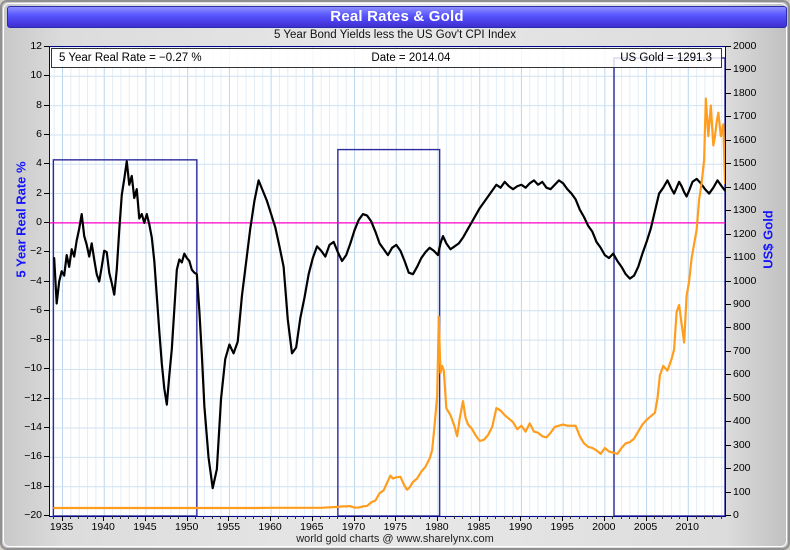  I want to click on y-axis-right-tick: 100, so click(742, 491).